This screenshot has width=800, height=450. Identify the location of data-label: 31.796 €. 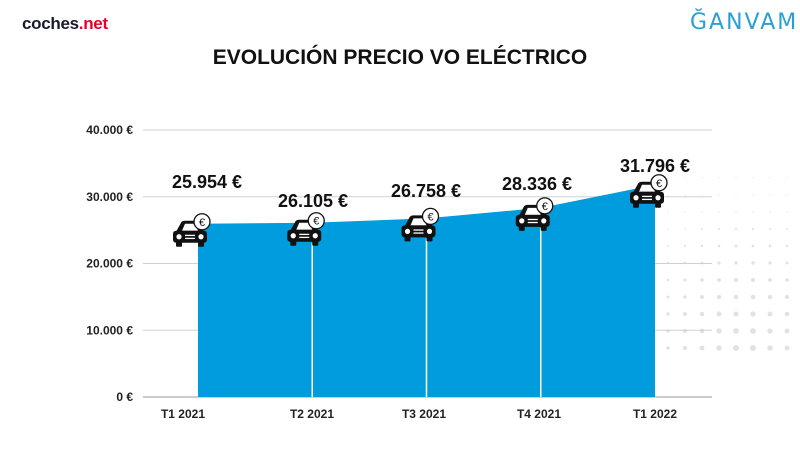
(655, 166).